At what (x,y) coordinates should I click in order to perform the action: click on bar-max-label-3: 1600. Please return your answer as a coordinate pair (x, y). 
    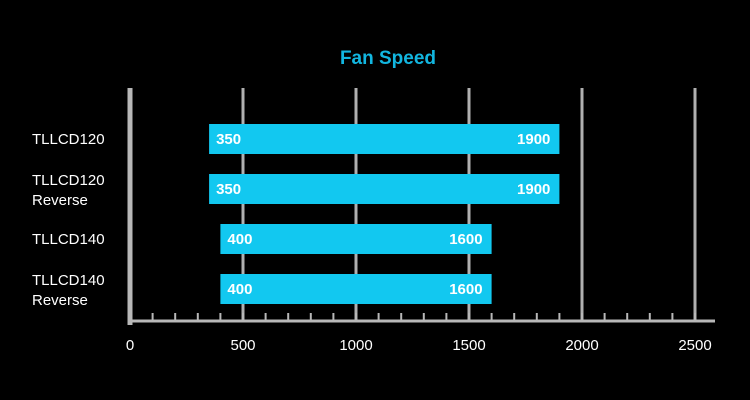
    Looking at the image, I should click on (465, 239).